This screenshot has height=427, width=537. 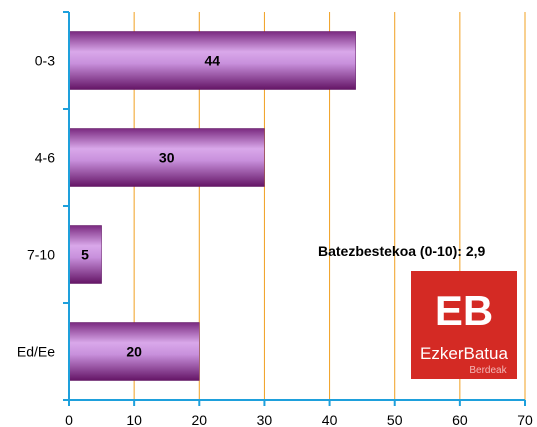 I want to click on category-label: 0-3, so click(x=45, y=61).